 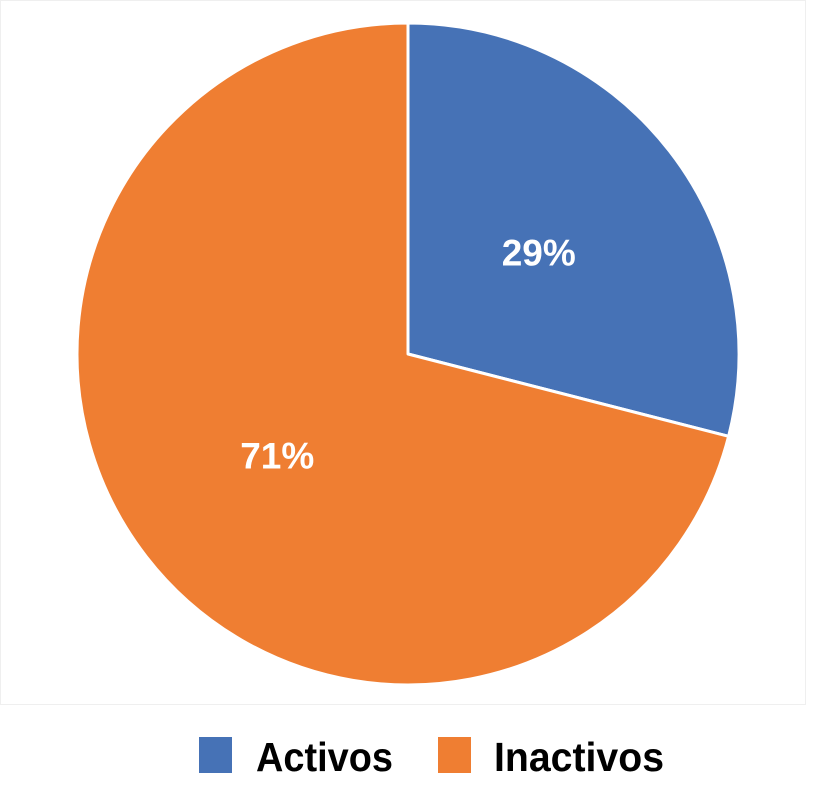 What do you see at coordinates (277, 455) in the screenshot?
I see `data-label-inactivos: 71%` at bounding box center [277, 455].